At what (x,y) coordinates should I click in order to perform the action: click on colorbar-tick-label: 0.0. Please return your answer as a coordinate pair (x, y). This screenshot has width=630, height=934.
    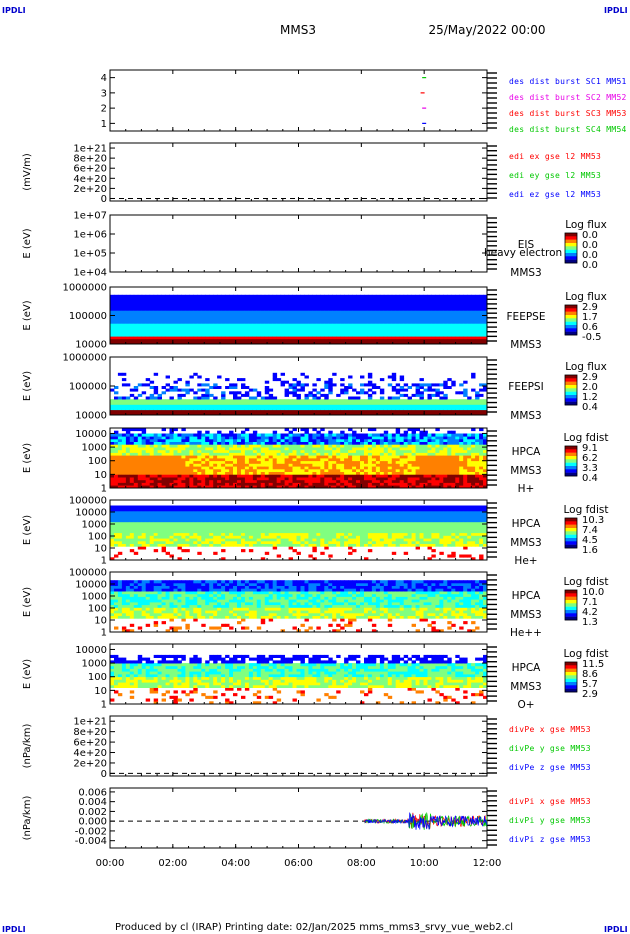
    Looking at the image, I should click on (590, 265).